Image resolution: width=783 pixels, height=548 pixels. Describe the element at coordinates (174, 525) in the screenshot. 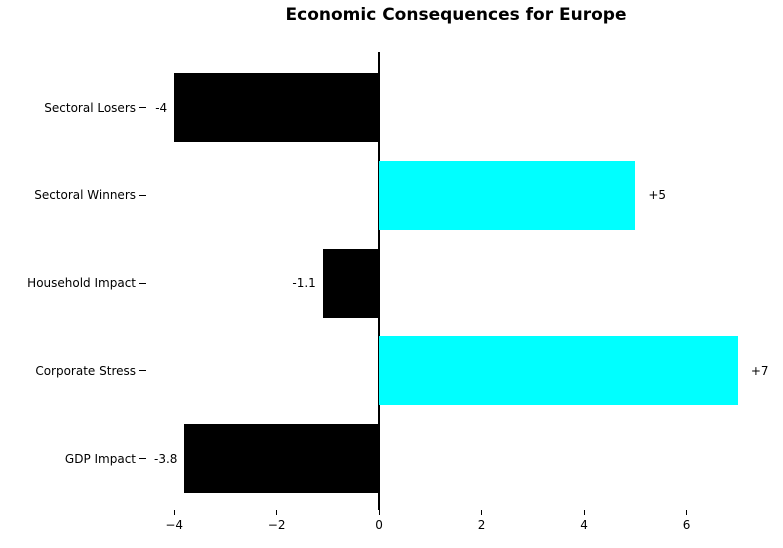

I see `x-tick-label: −4` at that location.